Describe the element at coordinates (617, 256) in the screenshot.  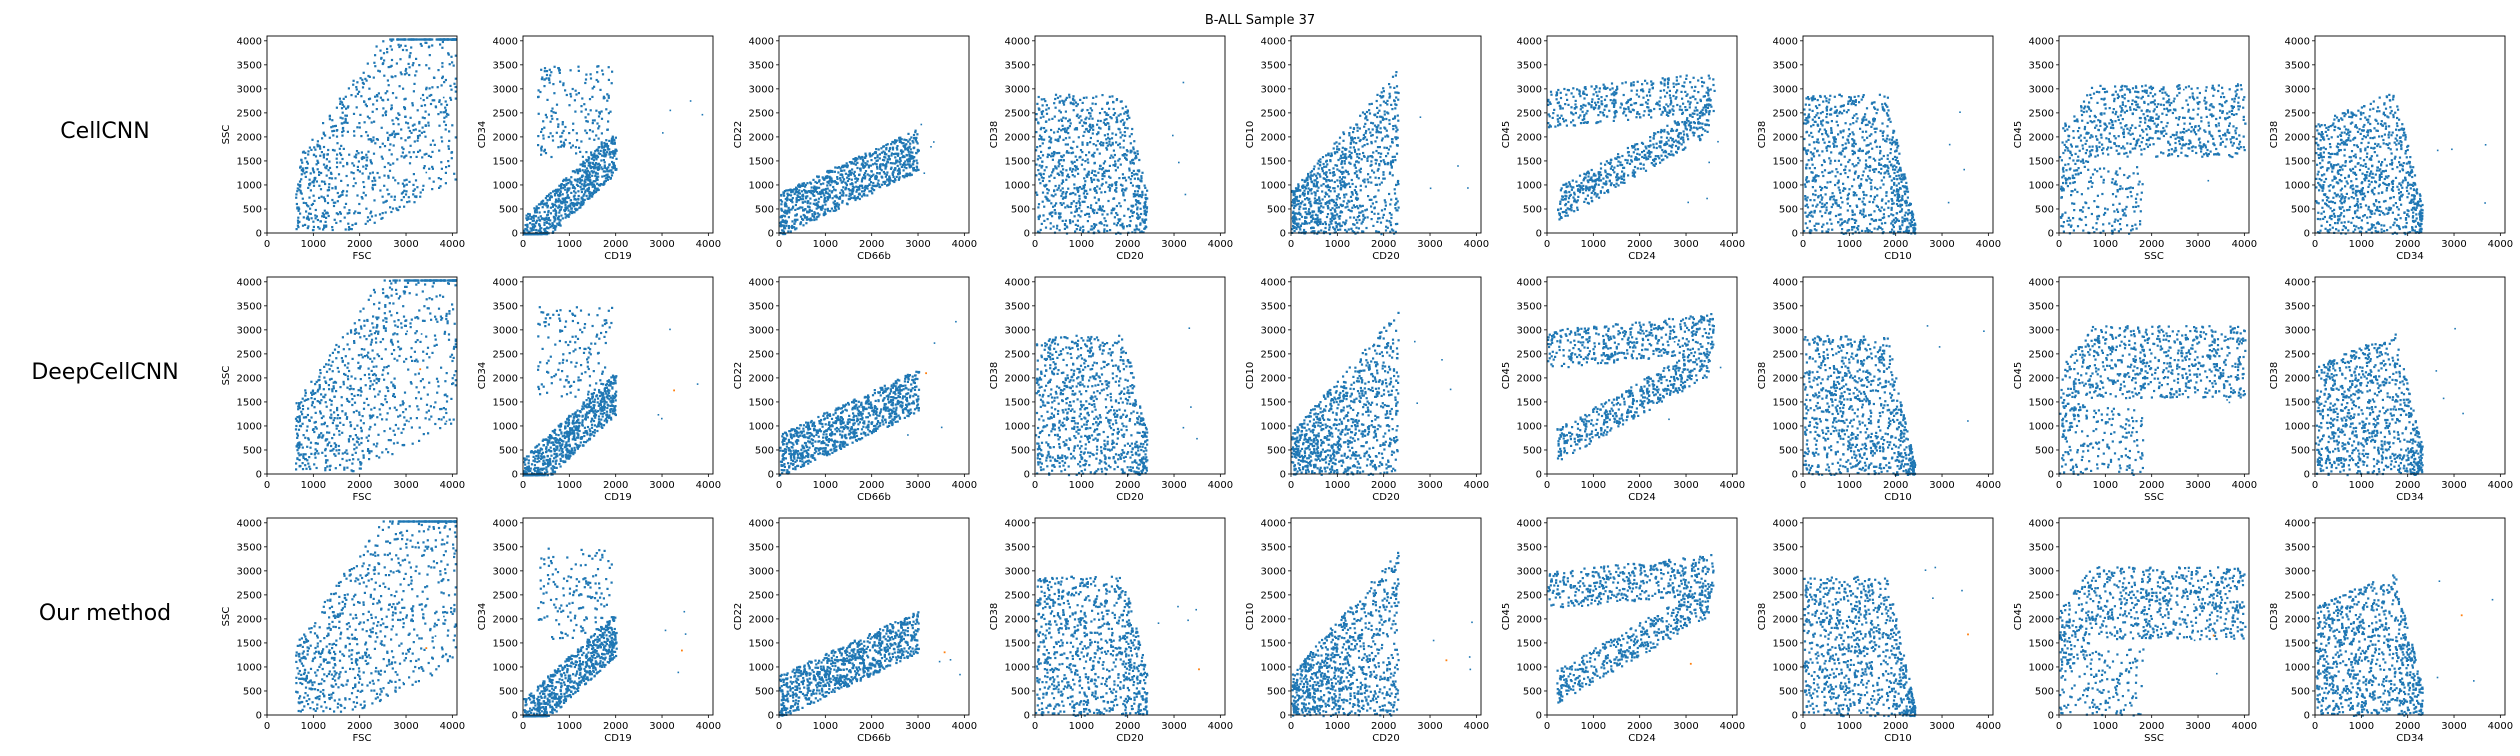
I see `x-axis-label: CD19` at that location.